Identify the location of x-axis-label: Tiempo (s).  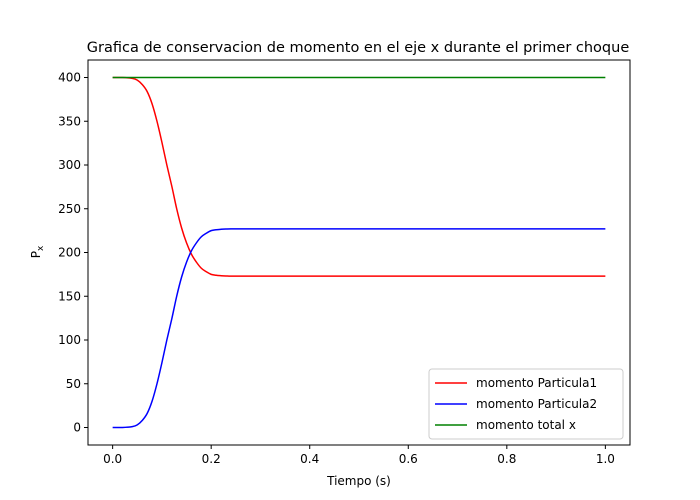
(358, 481).